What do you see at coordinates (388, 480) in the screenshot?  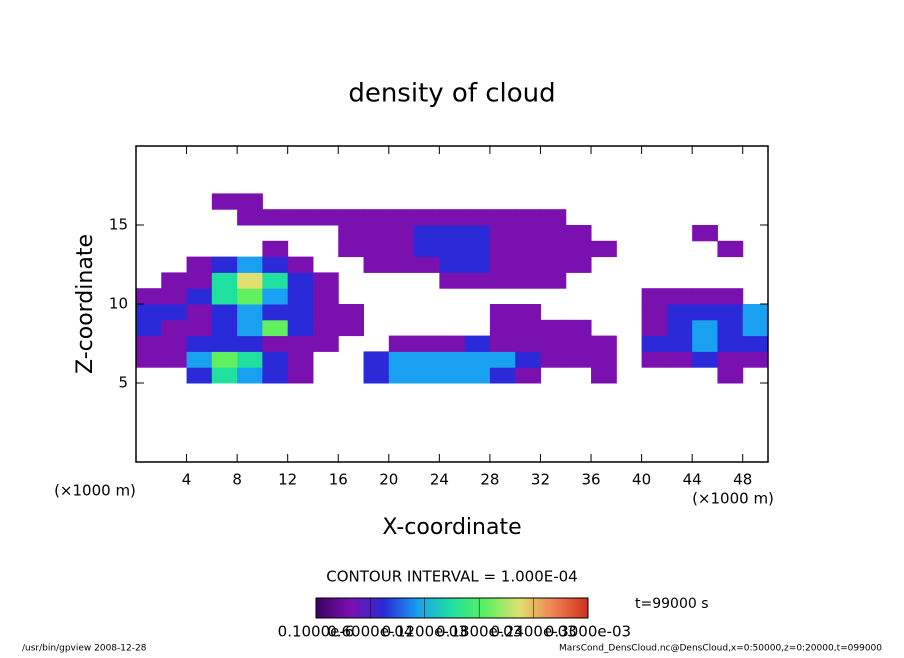 I see `x-tick-label: 20` at bounding box center [388, 480].